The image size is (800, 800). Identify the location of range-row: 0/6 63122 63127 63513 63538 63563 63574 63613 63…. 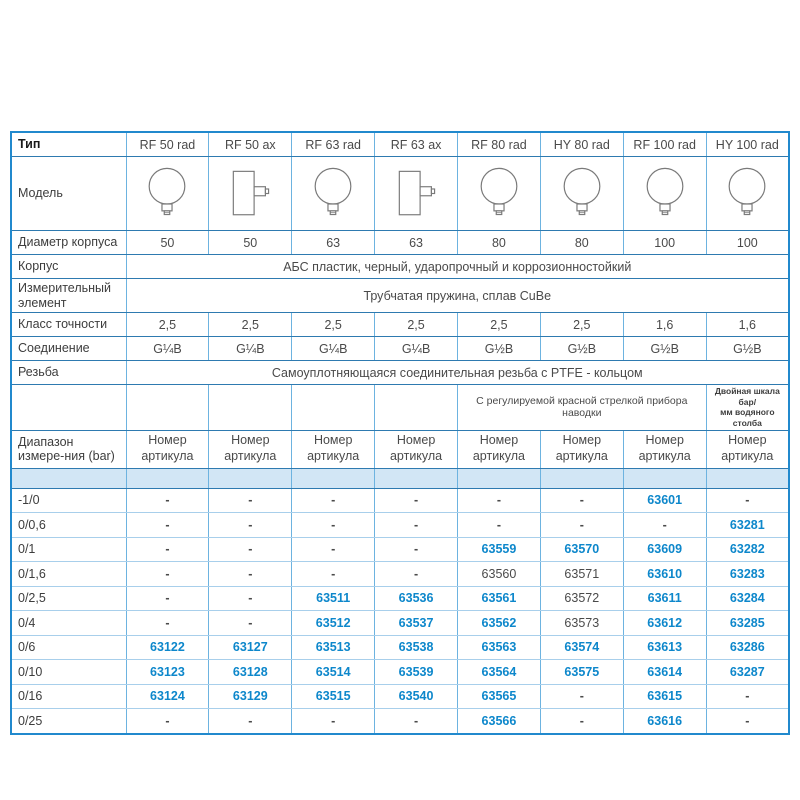
(400, 647).